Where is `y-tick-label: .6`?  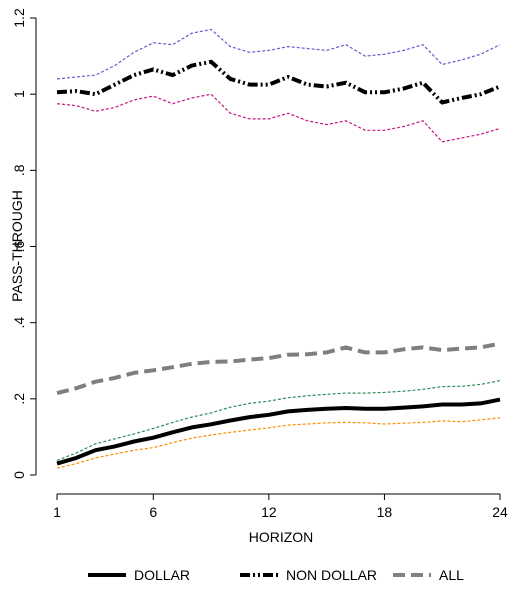 y-tick-label: .6 is located at coordinates (19, 246).